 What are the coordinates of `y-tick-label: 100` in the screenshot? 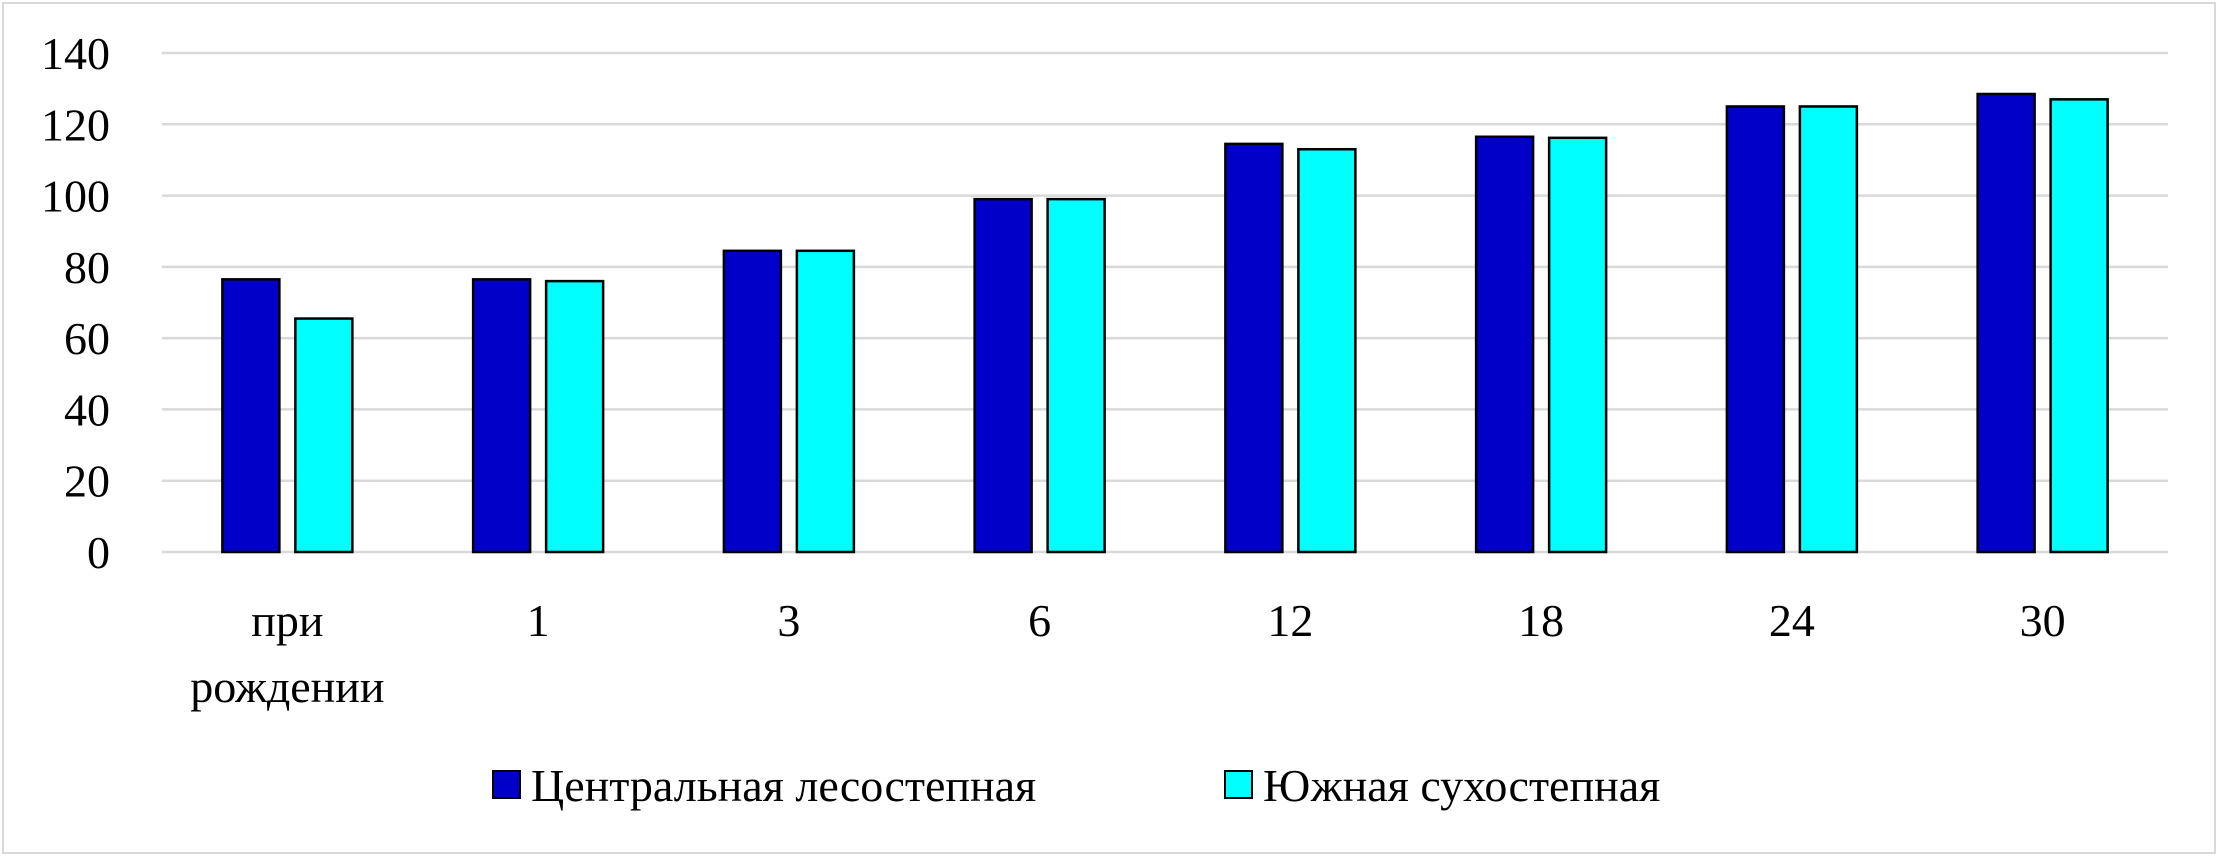 It's located at (75, 196).